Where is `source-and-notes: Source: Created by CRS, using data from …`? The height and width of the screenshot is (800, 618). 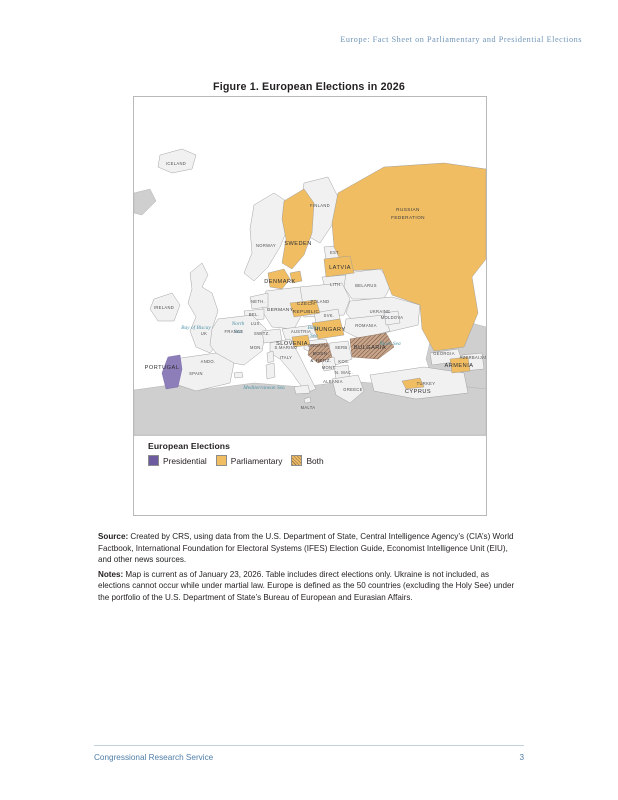 source-and-notes: Source: Created by CRS, using data from … is located at coordinates (310, 569).